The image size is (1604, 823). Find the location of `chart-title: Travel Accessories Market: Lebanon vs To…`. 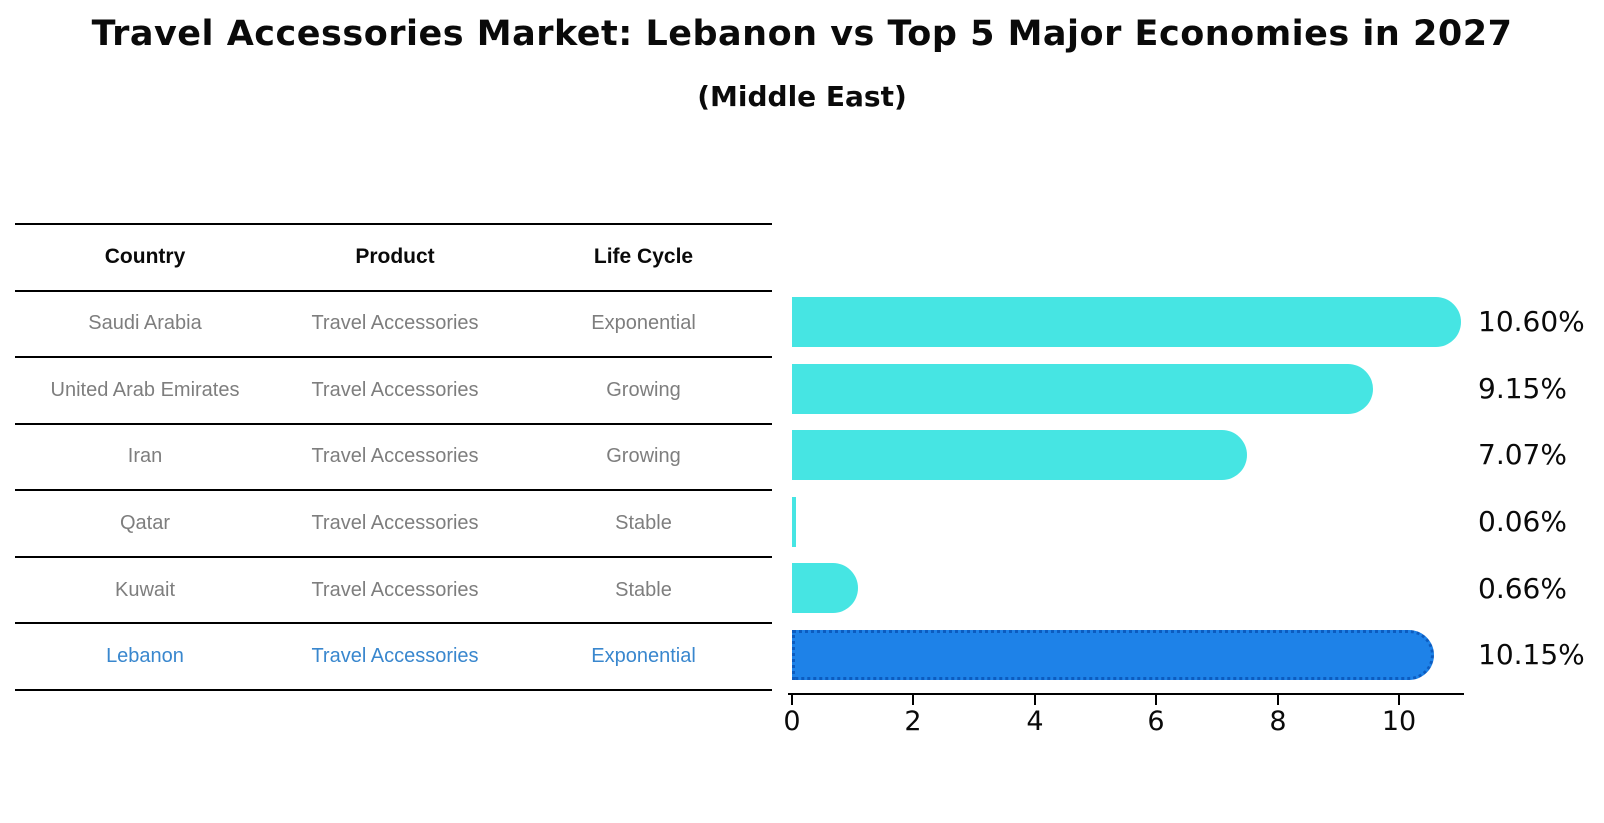

chart-title: Travel Accessories Market: Lebanon vs To… is located at coordinates (802, 34).